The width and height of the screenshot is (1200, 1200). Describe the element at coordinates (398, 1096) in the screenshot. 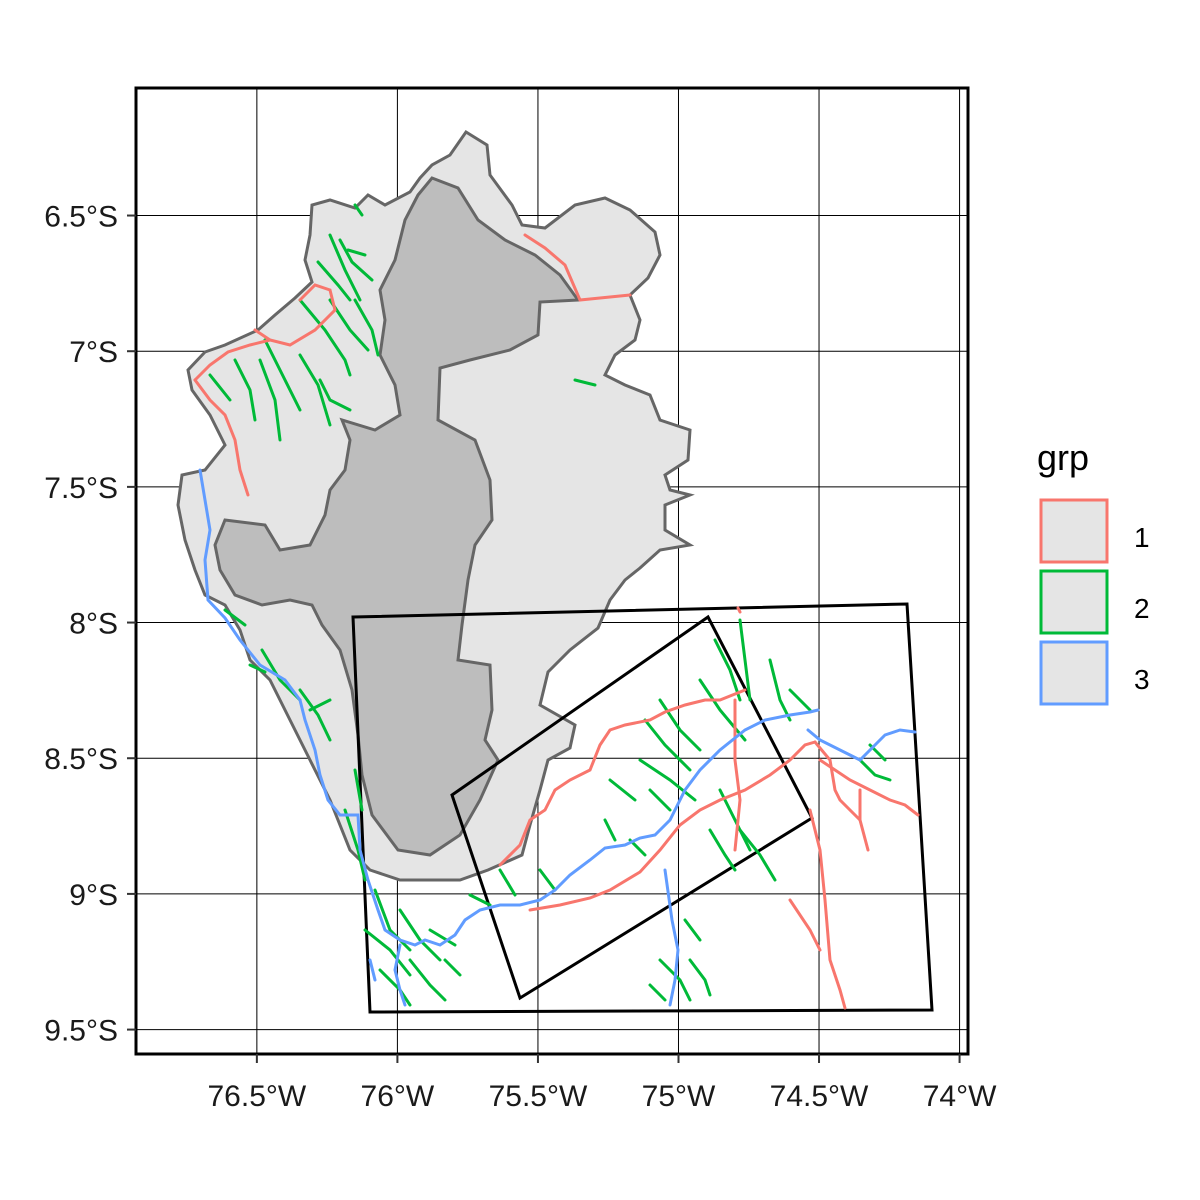

I see `x-tick-label: 76°W` at that location.